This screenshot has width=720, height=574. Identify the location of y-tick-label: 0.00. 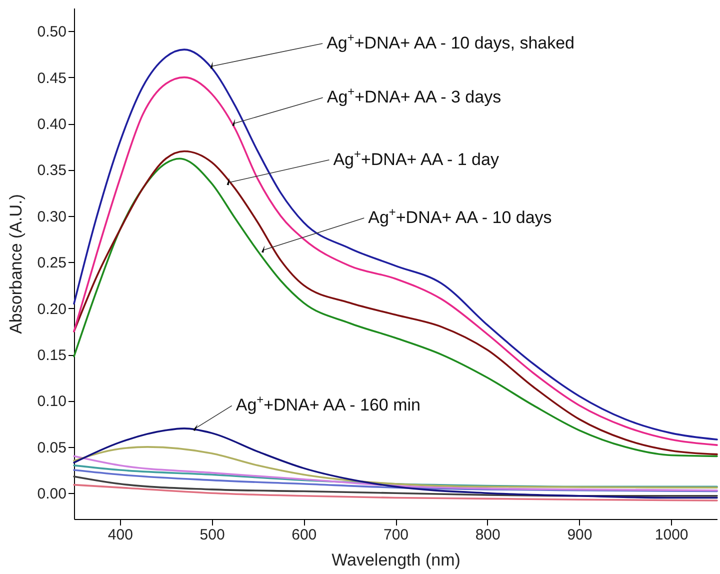
(51, 494).